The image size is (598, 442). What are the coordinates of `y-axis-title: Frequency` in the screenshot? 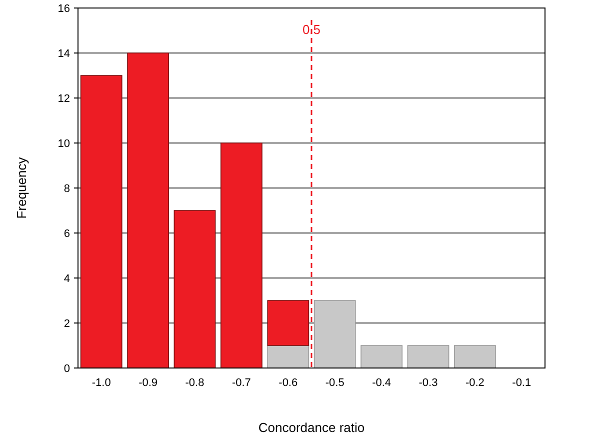 It's located at (21, 187).